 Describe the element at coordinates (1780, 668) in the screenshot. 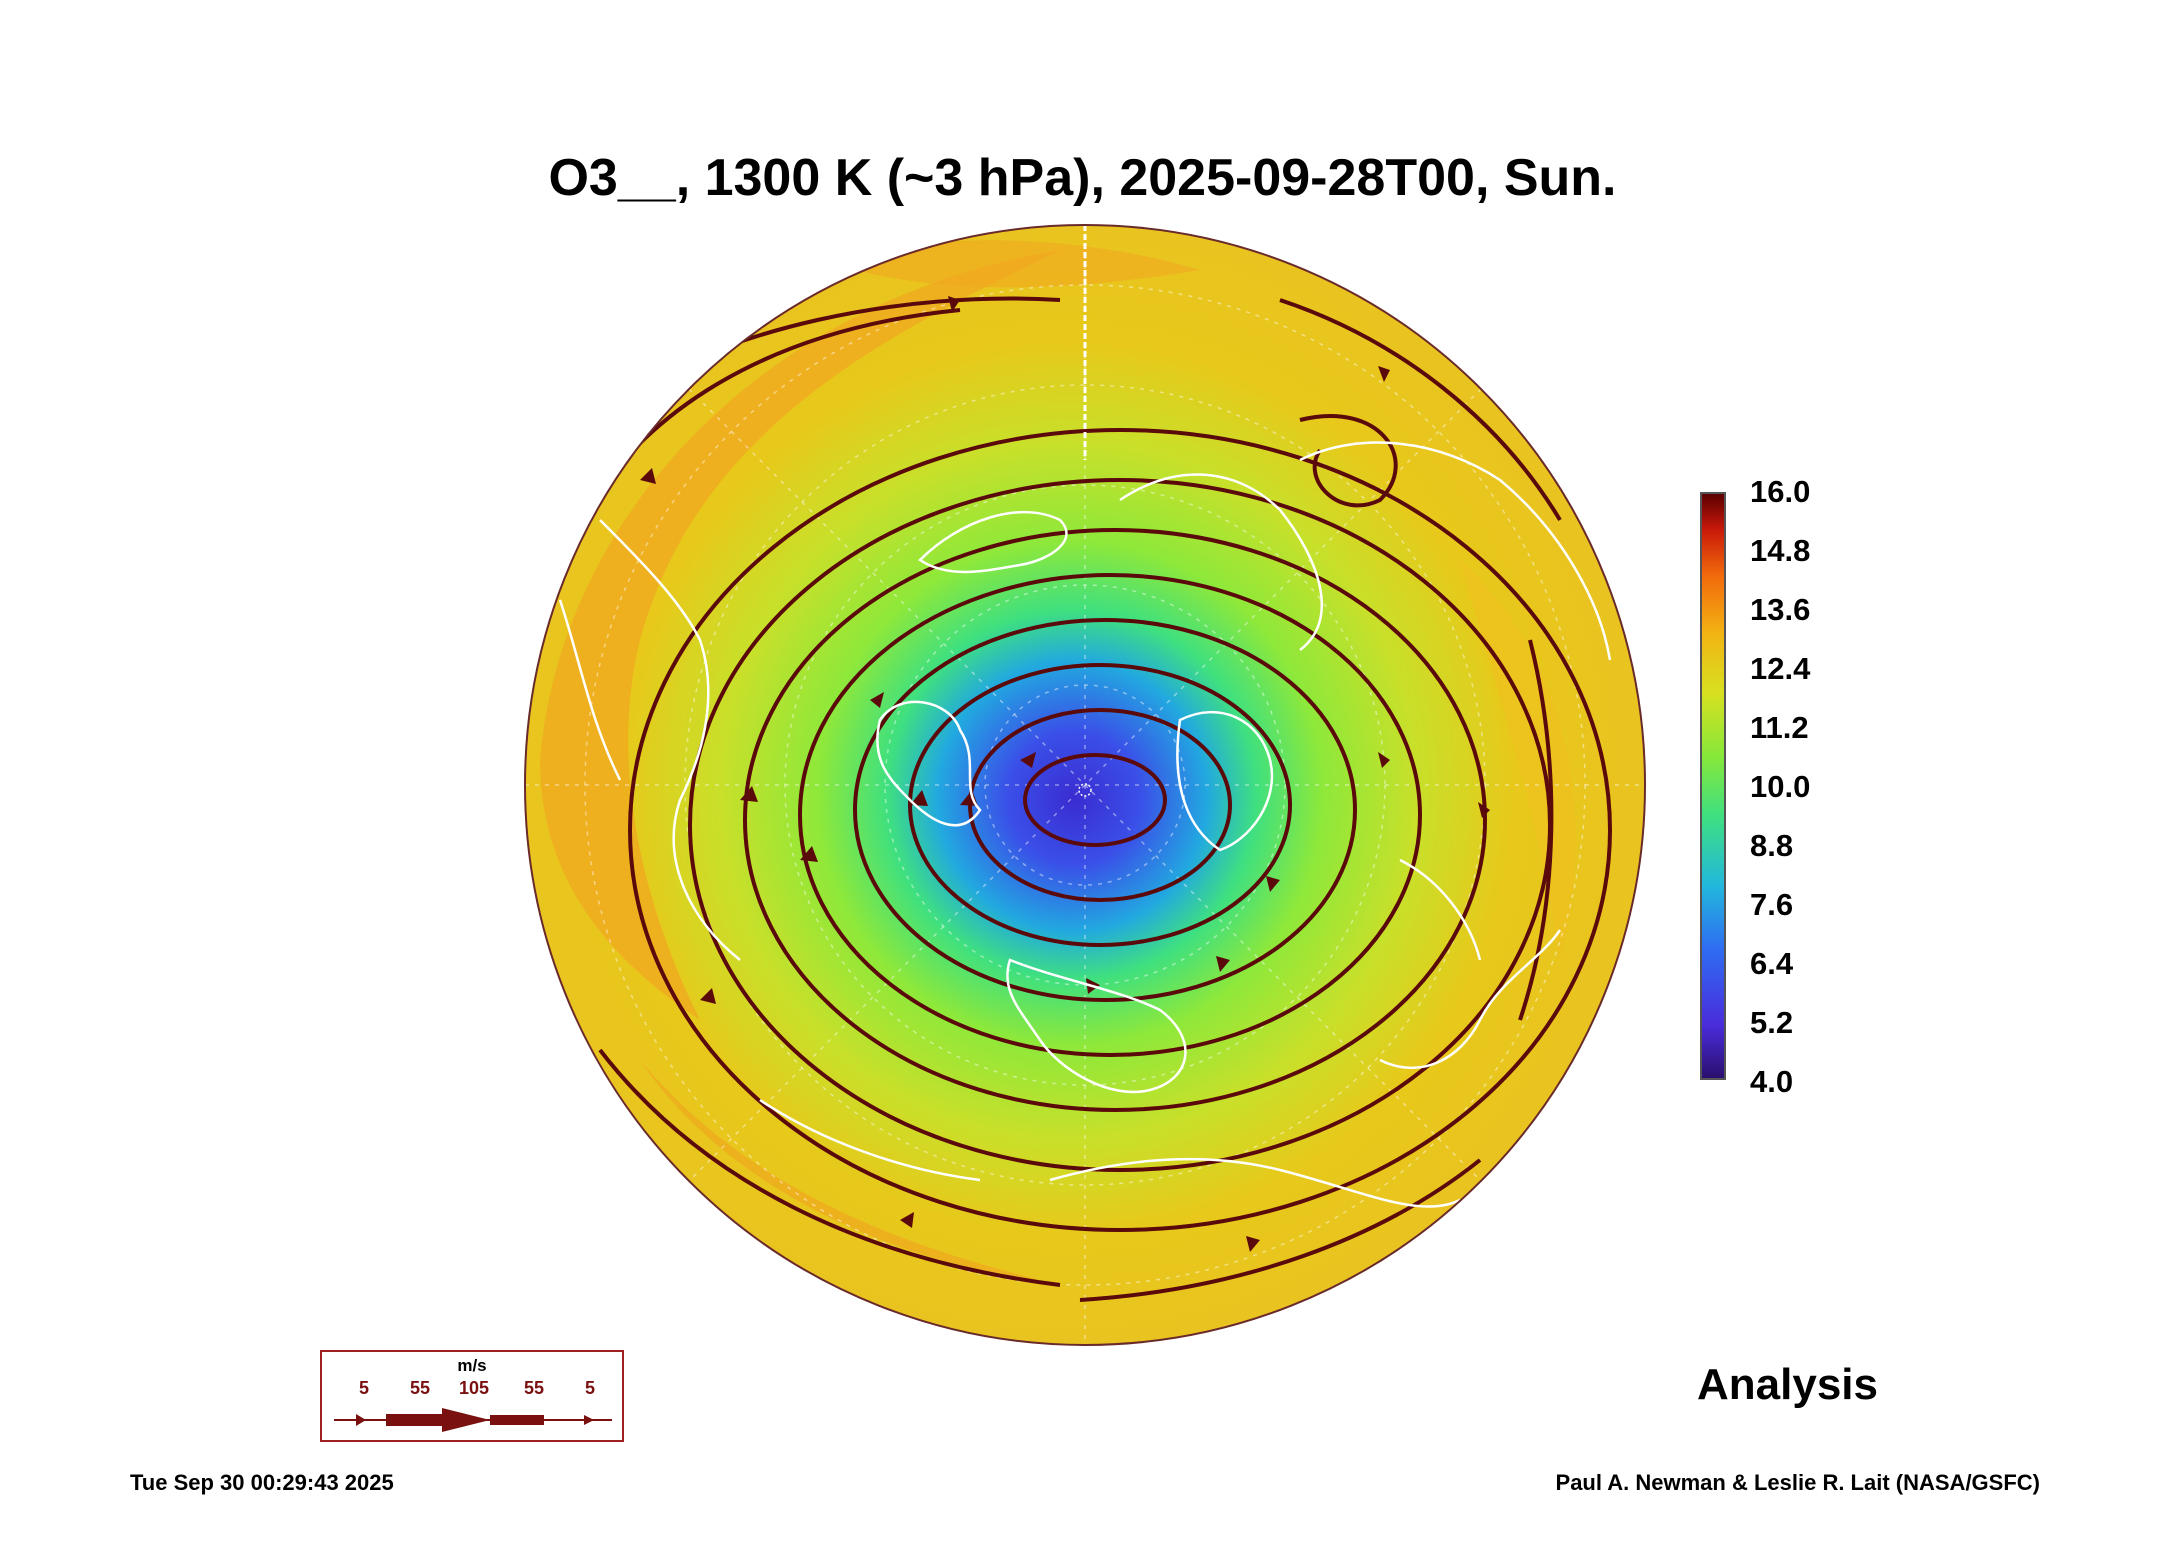

I see `colorbar-label: 12.4` at that location.